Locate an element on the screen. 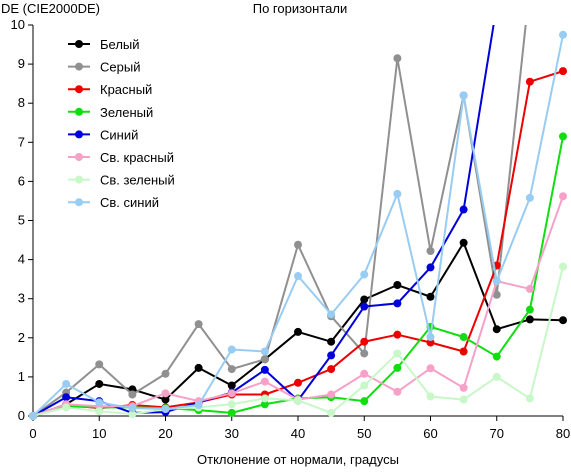 This screenshot has height=473, width=571. legend-label: Св. зеленый is located at coordinates (137, 180).